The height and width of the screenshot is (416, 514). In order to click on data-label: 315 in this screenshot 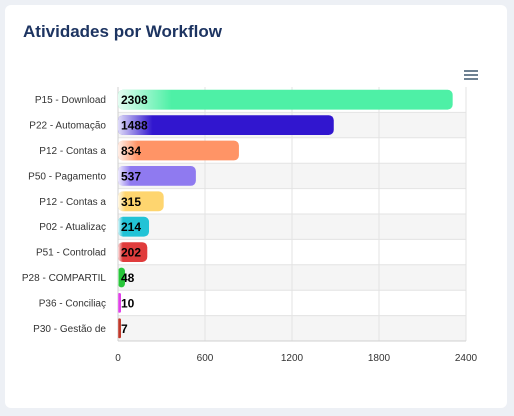, I will do `click(131, 202)`.